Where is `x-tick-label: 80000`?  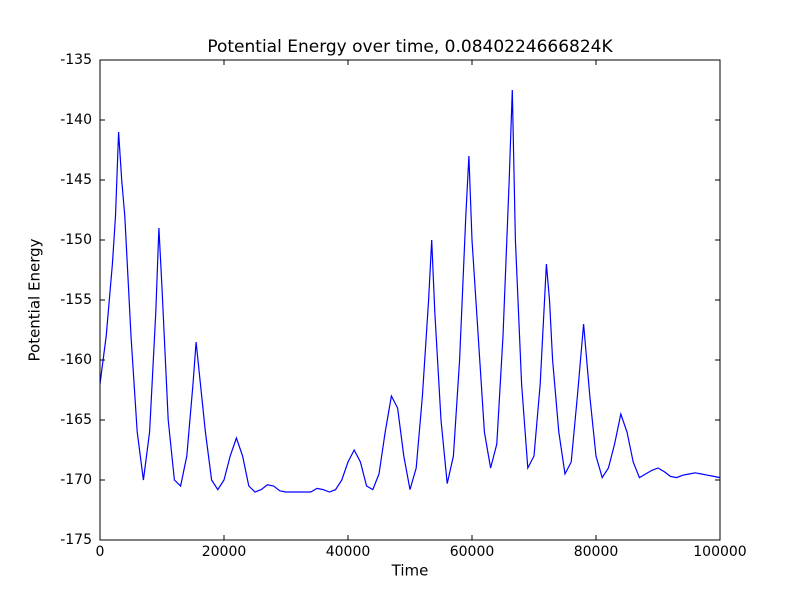
x-tick-label: 80000 is located at coordinates (596, 552).